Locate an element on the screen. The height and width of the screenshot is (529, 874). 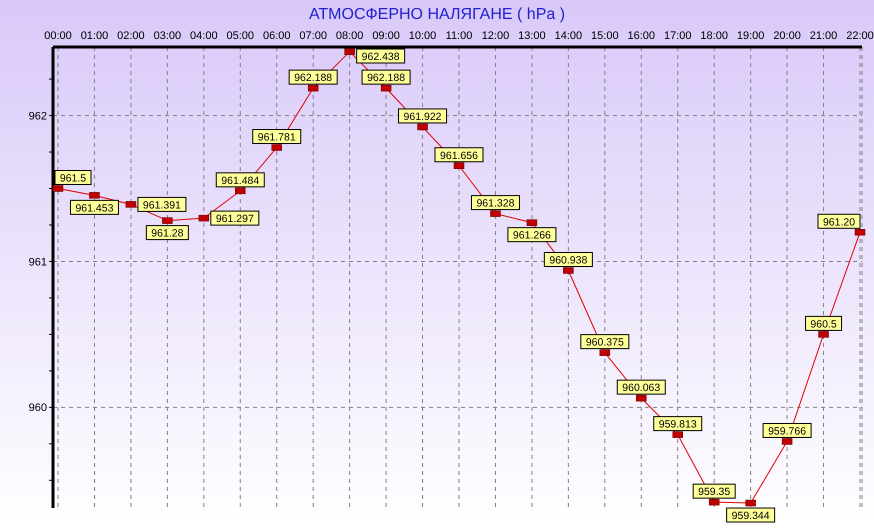
x-tick-label: 20:00 is located at coordinates (787, 36).